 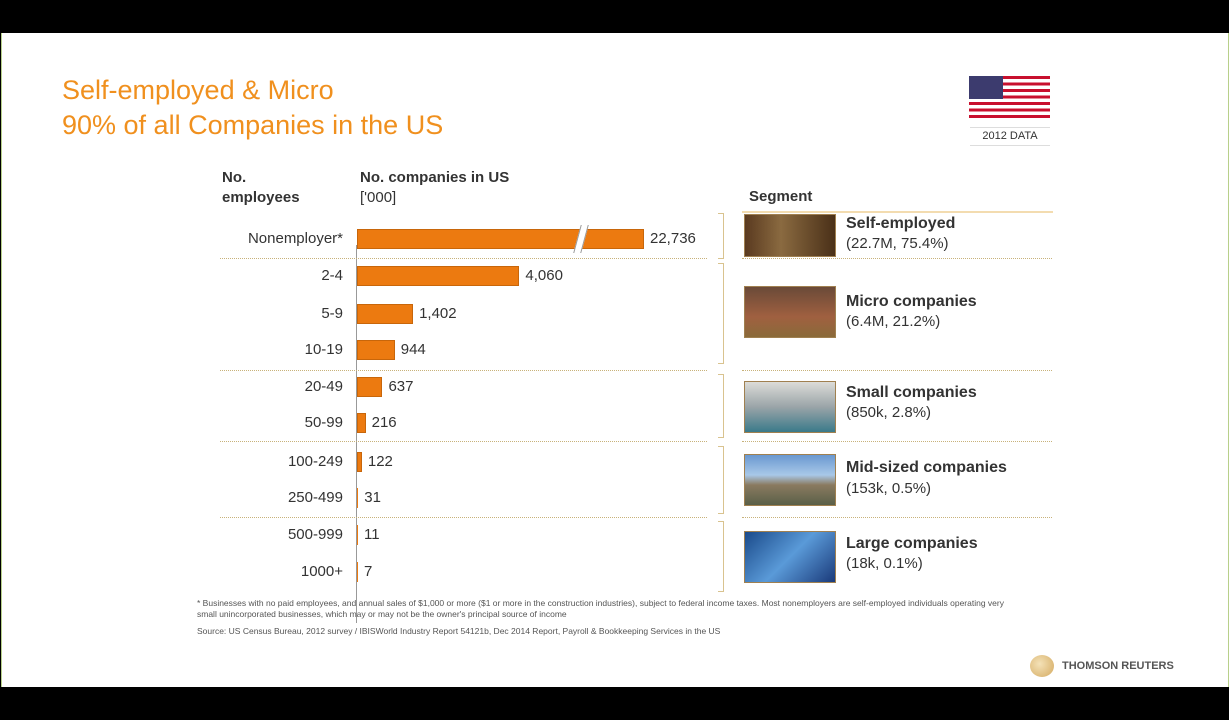 What do you see at coordinates (372, 534) in the screenshot?
I see `value-label: 11` at bounding box center [372, 534].